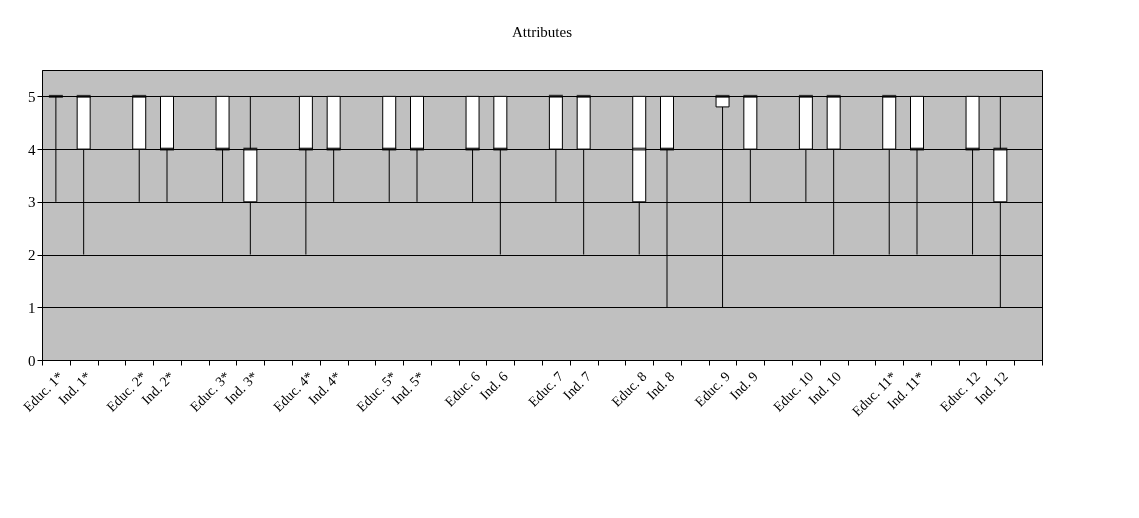  I want to click on y-tick-label: 5, so click(32, 96).